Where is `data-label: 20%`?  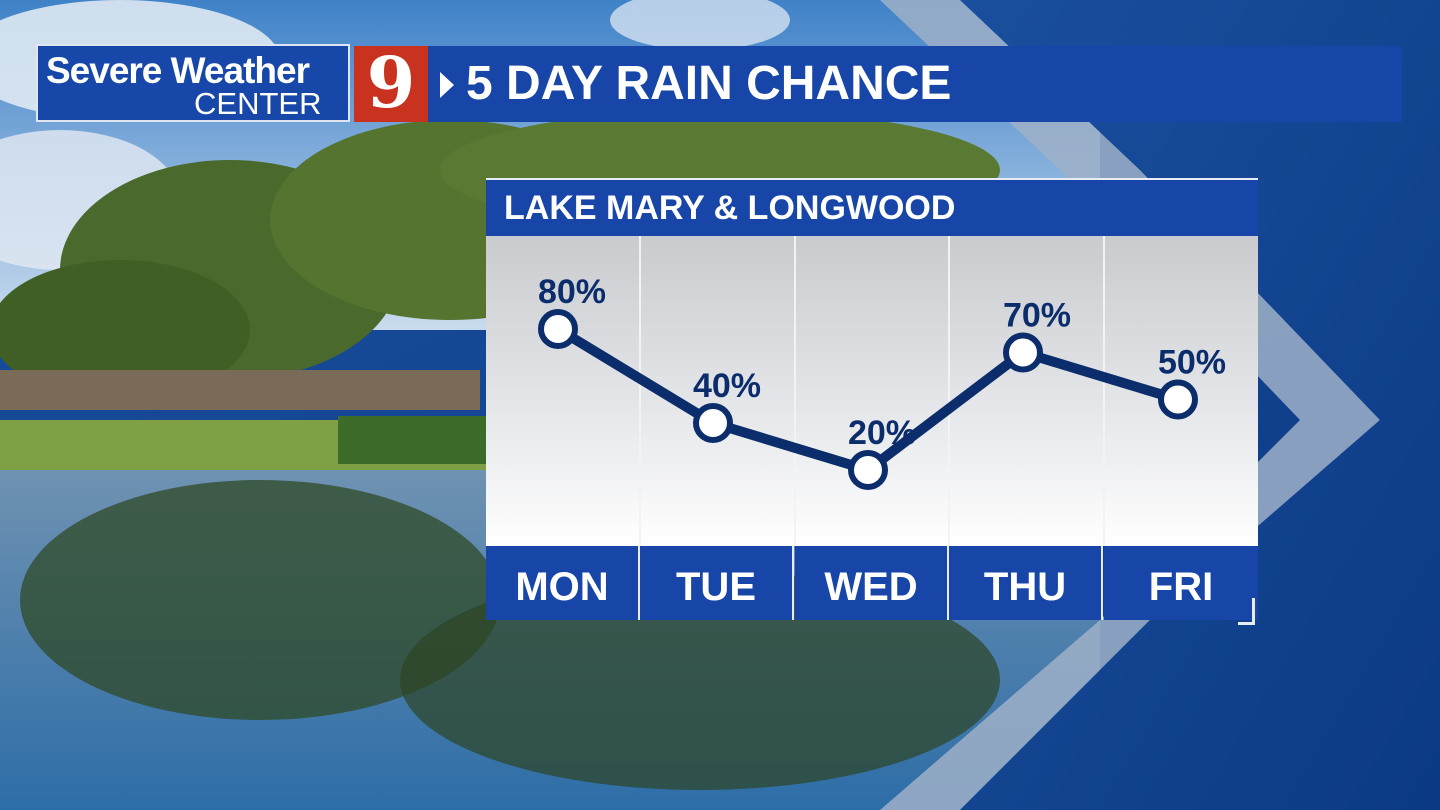 data-label: 20% is located at coordinates (882, 433).